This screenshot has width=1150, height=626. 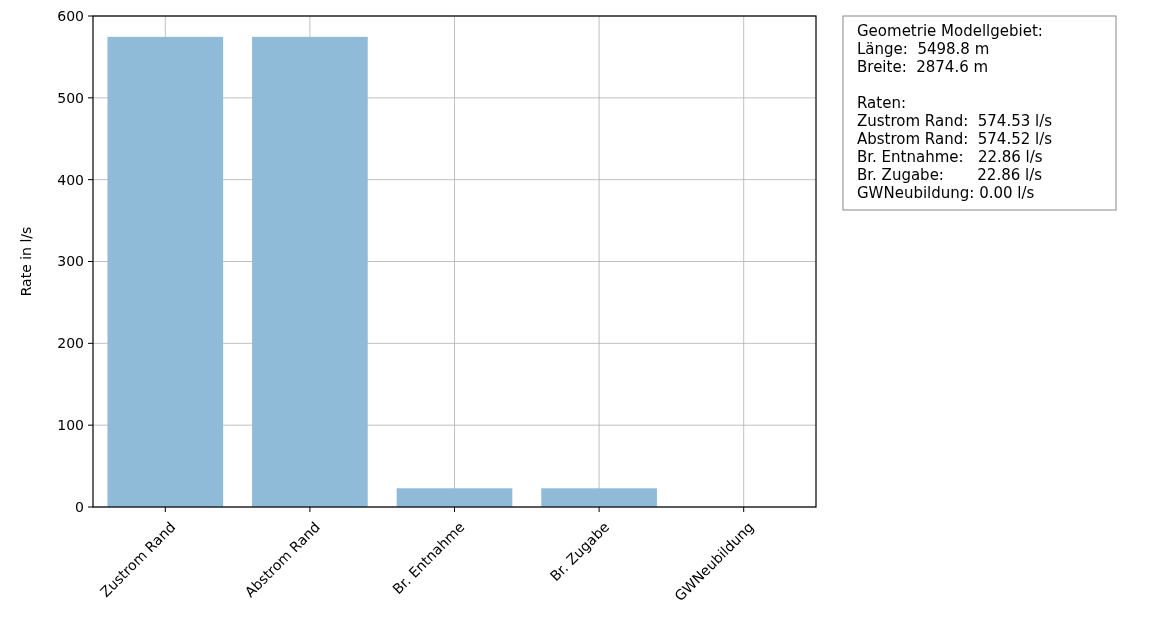 What do you see at coordinates (70, 15) in the screenshot?
I see `y-tick-label: 600` at bounding box center [70, 15].